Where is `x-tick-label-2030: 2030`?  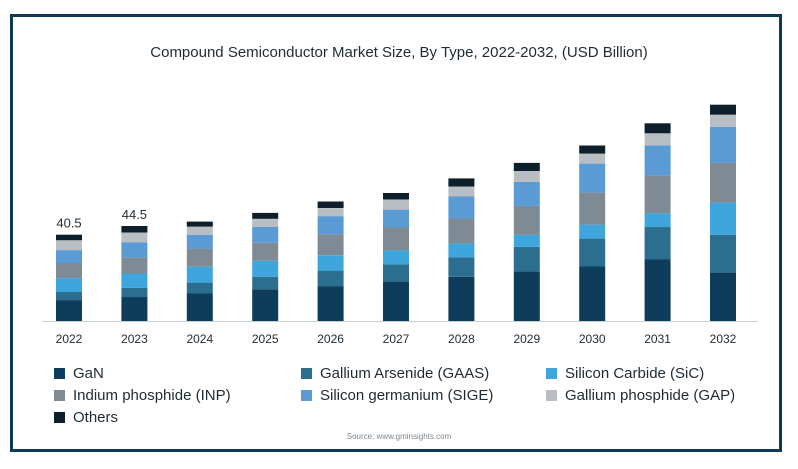
x-tick-label-2030: 2030 is located at coordinates (592, 339).